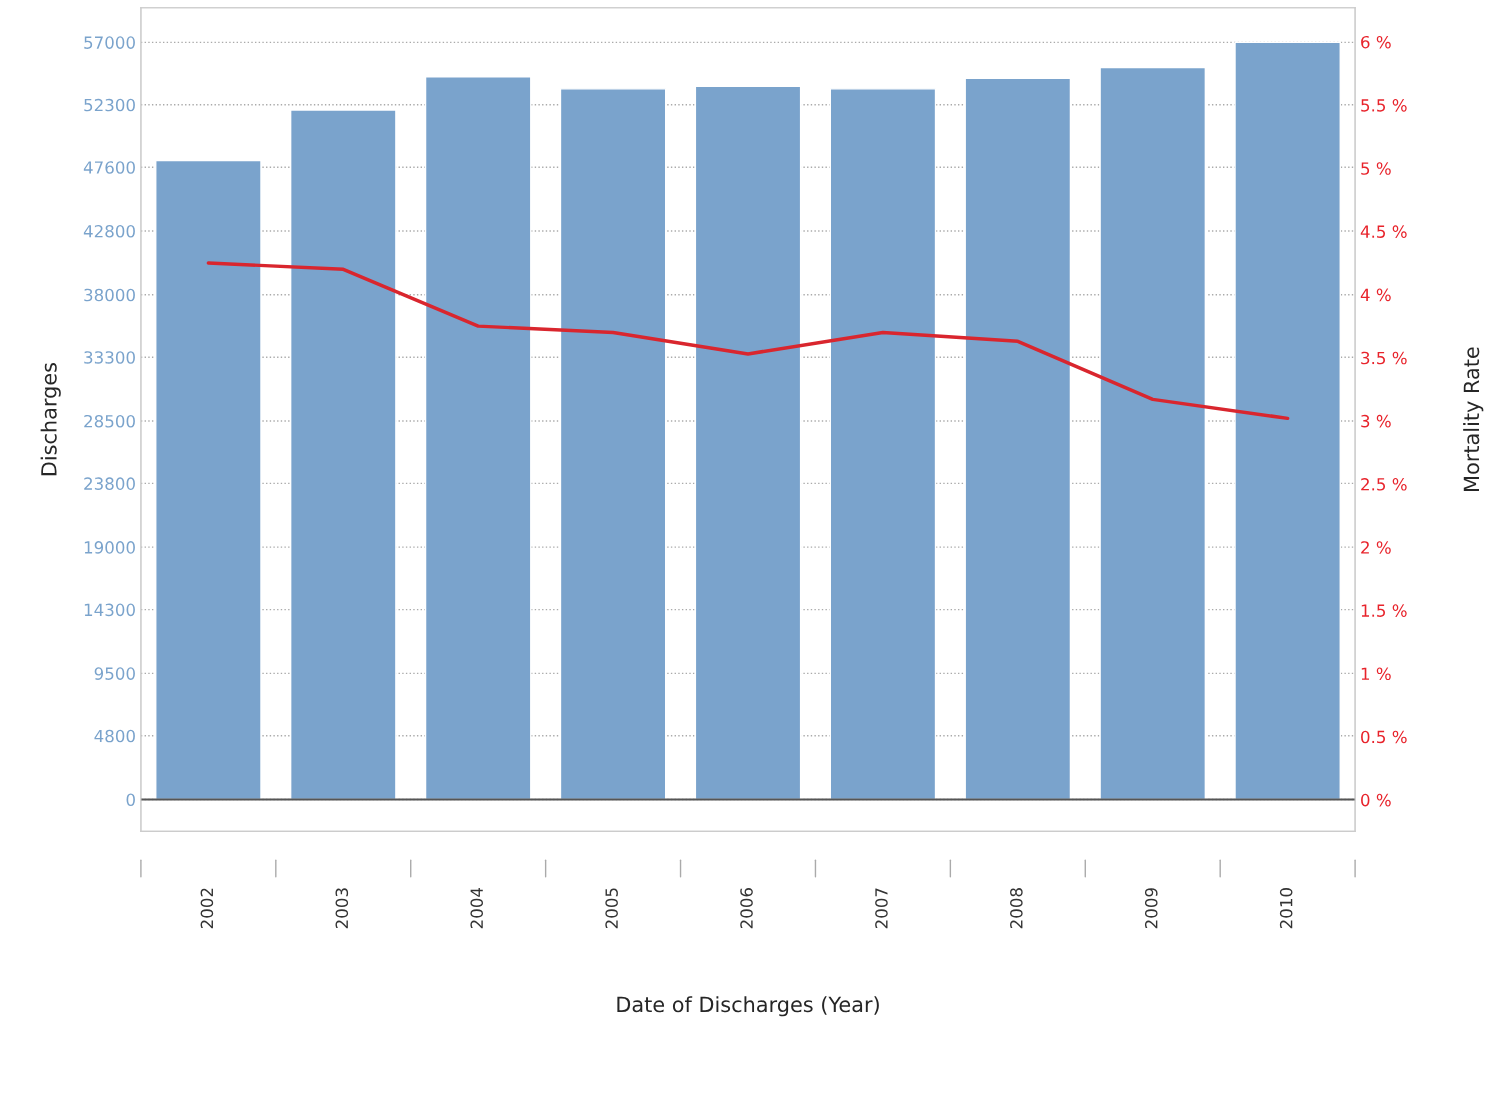  Describe the element at coordinates (748, 1006) in the screenshot. I see `x-axis-title: Date of Discharges (Year)` at that location.